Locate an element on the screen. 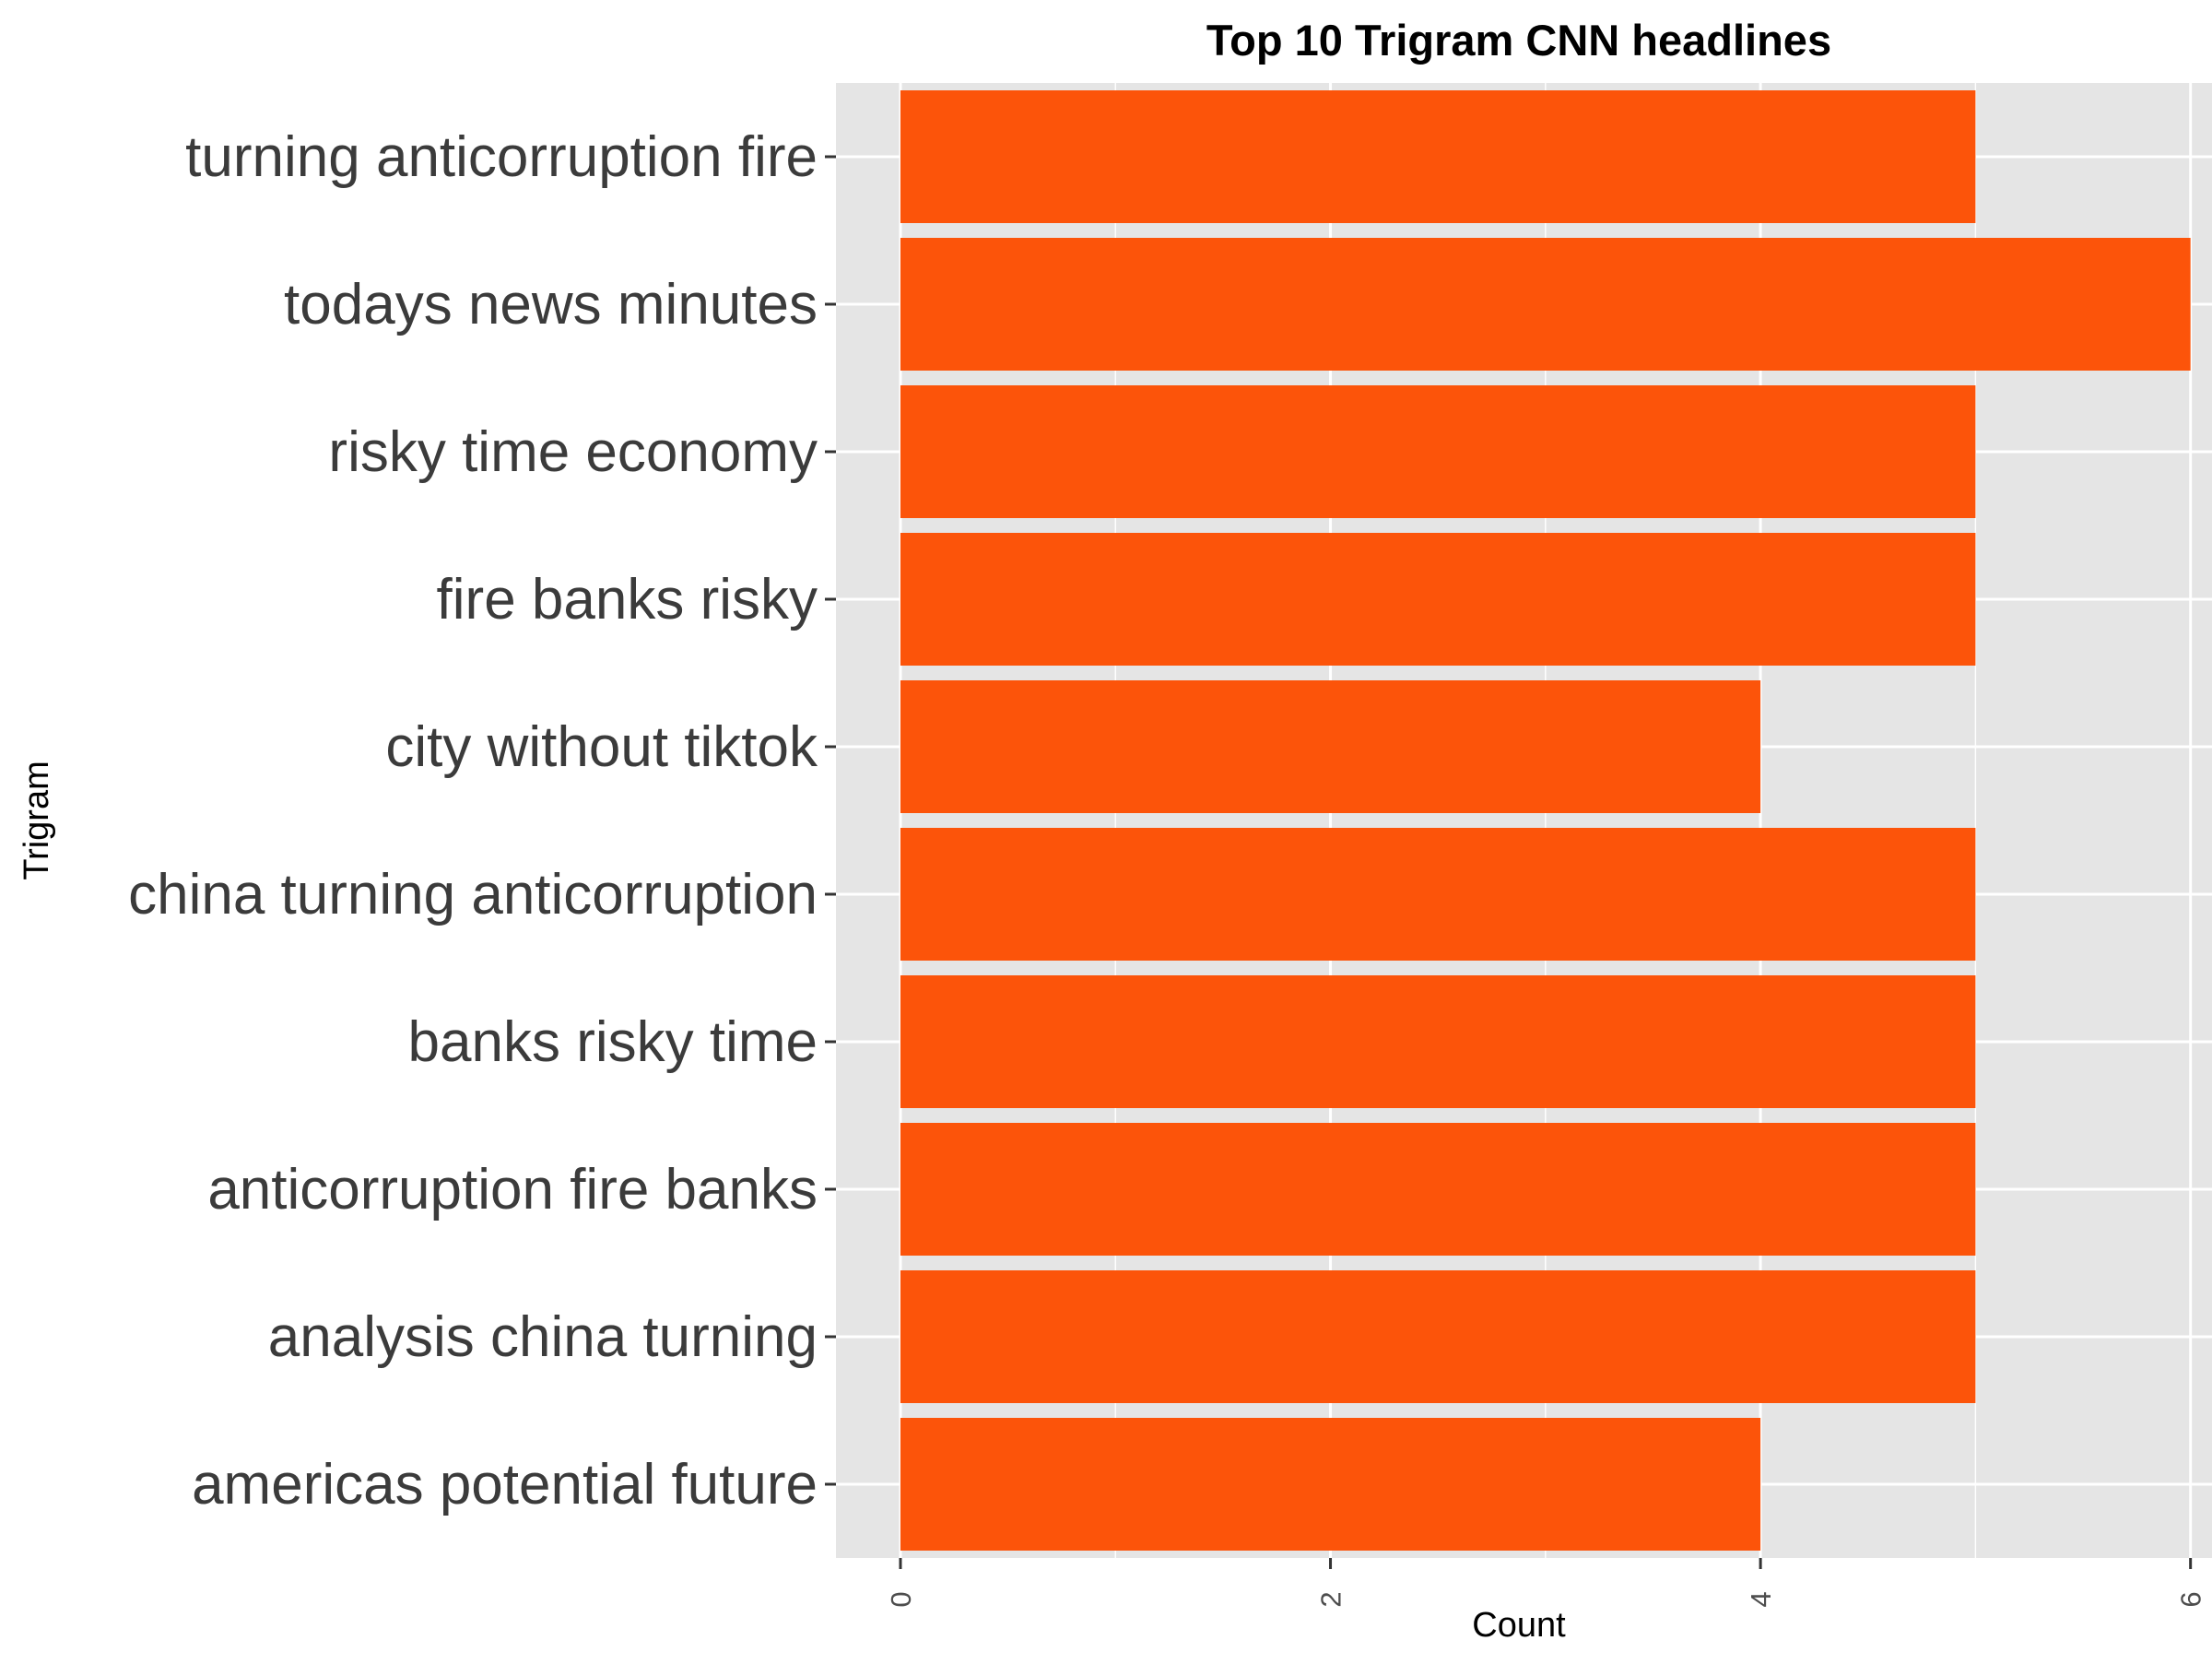 This screenshot has width=2212, height=1664. y-tick-label: anticorruption fire banks is located at coordinates (512, 1189).